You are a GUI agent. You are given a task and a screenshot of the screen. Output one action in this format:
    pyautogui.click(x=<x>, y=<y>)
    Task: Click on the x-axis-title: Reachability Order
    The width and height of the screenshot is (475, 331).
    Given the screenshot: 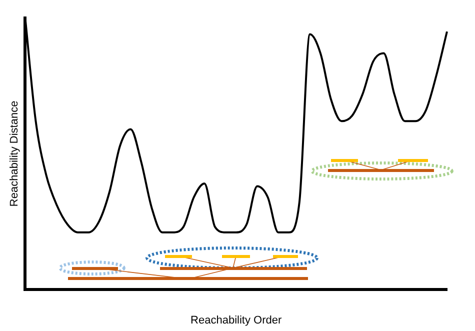 What is the action you would take?
    pyautogui.click(x=236, y=320)
    